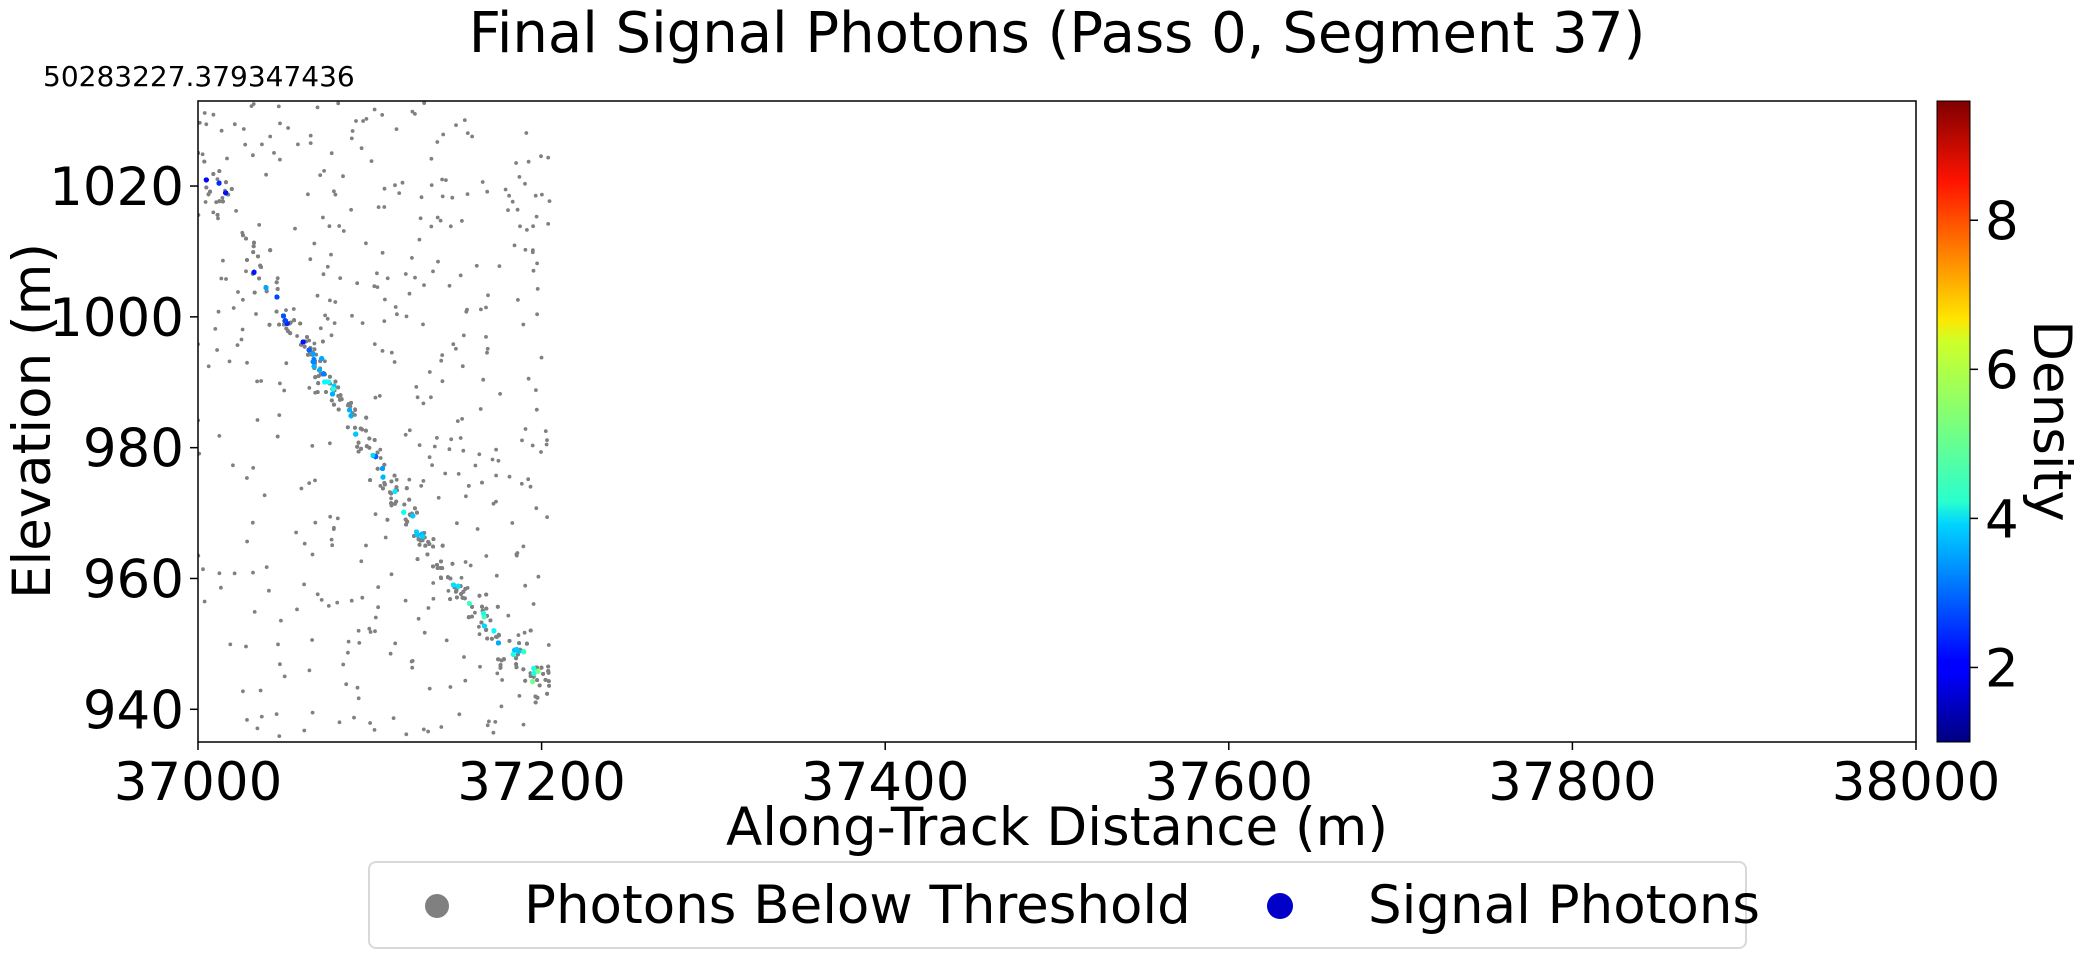 This screenshot has width=2076, height=958. I want to click on x-tick-label: 37800, so click(1572, 782).